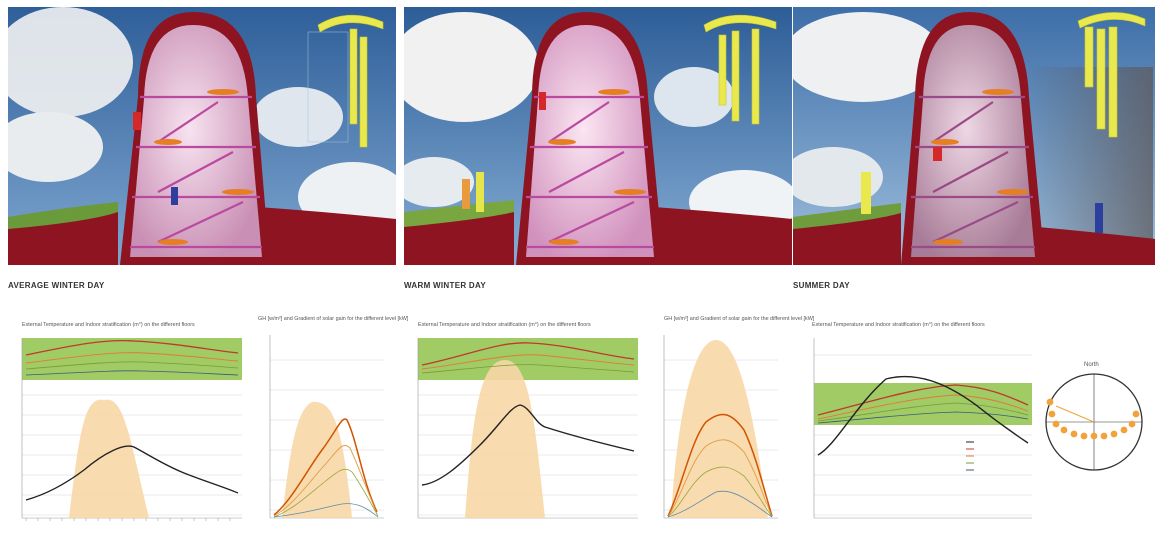 This screenshot has width=1163, height=538. I want to click on chart-solar-gain-warm, so click(721, 432).